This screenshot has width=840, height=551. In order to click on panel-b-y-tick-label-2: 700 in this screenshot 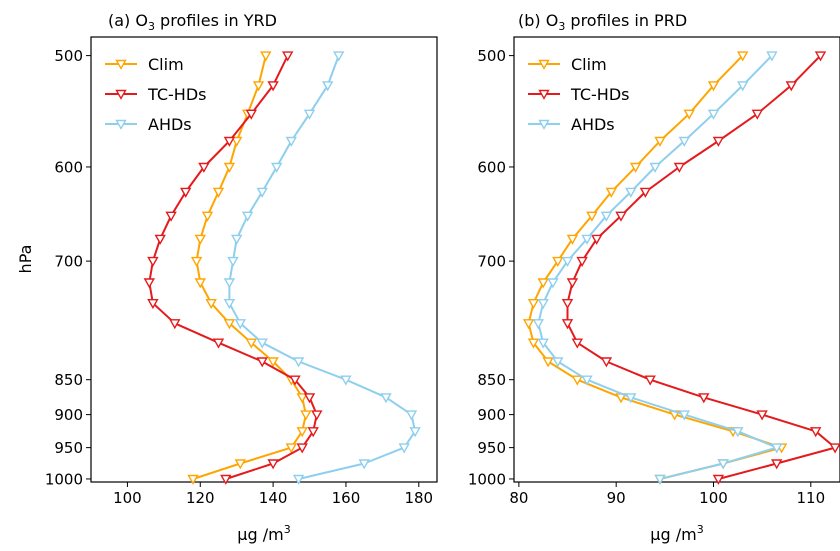, I will do `click(491, 262)`.